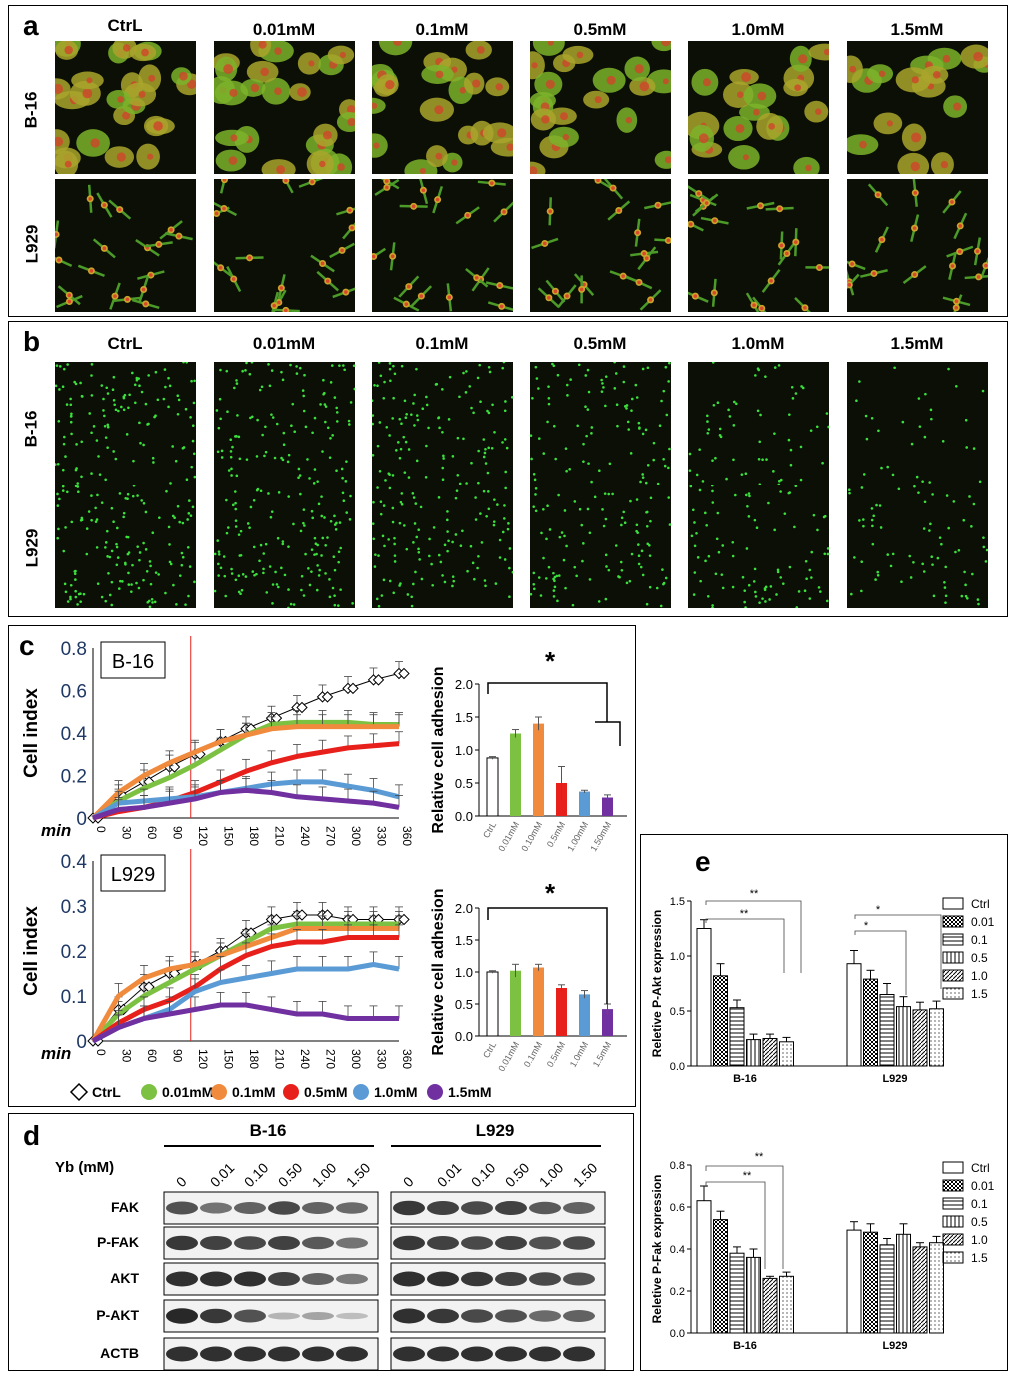  Describe the element at coordinates (32, 548) in the screenshot. I see `row-label-l929: L929` at that location.